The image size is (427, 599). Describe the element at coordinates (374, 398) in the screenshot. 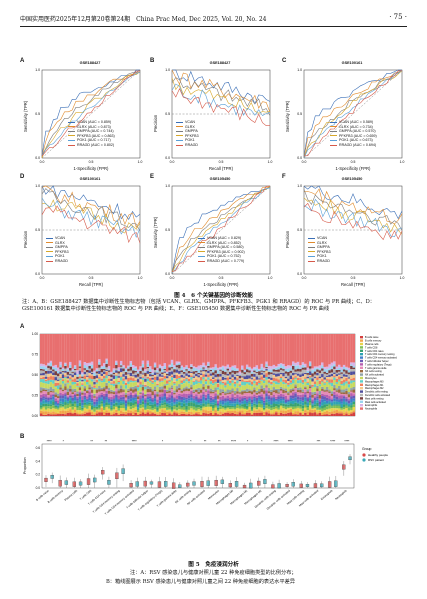

I see `legend-label: Mast cells resting` at that location.